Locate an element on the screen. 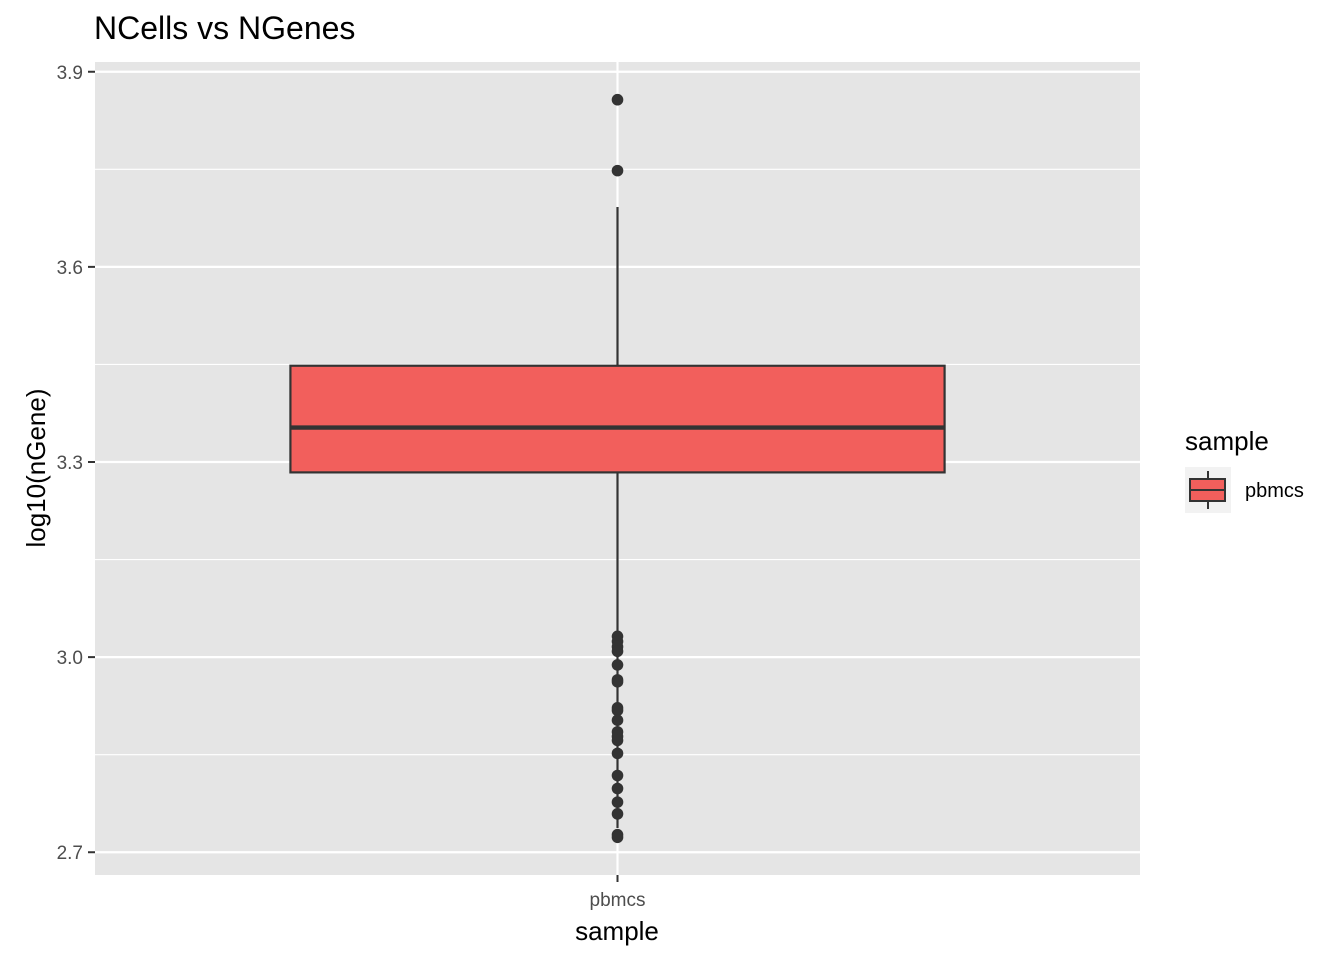  x-axis-title: sample is located at coordinates (617, 931).